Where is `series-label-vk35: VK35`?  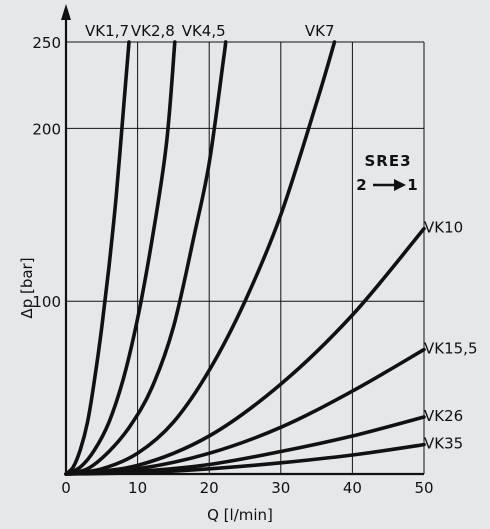 series-label-vk35: VK35 is located at coordinates (443, 444).